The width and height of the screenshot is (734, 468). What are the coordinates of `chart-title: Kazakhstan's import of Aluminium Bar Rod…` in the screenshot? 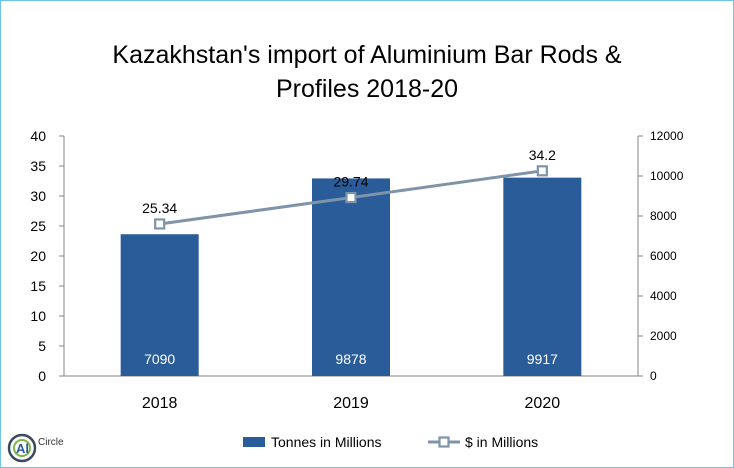 It's located at (367, 72).